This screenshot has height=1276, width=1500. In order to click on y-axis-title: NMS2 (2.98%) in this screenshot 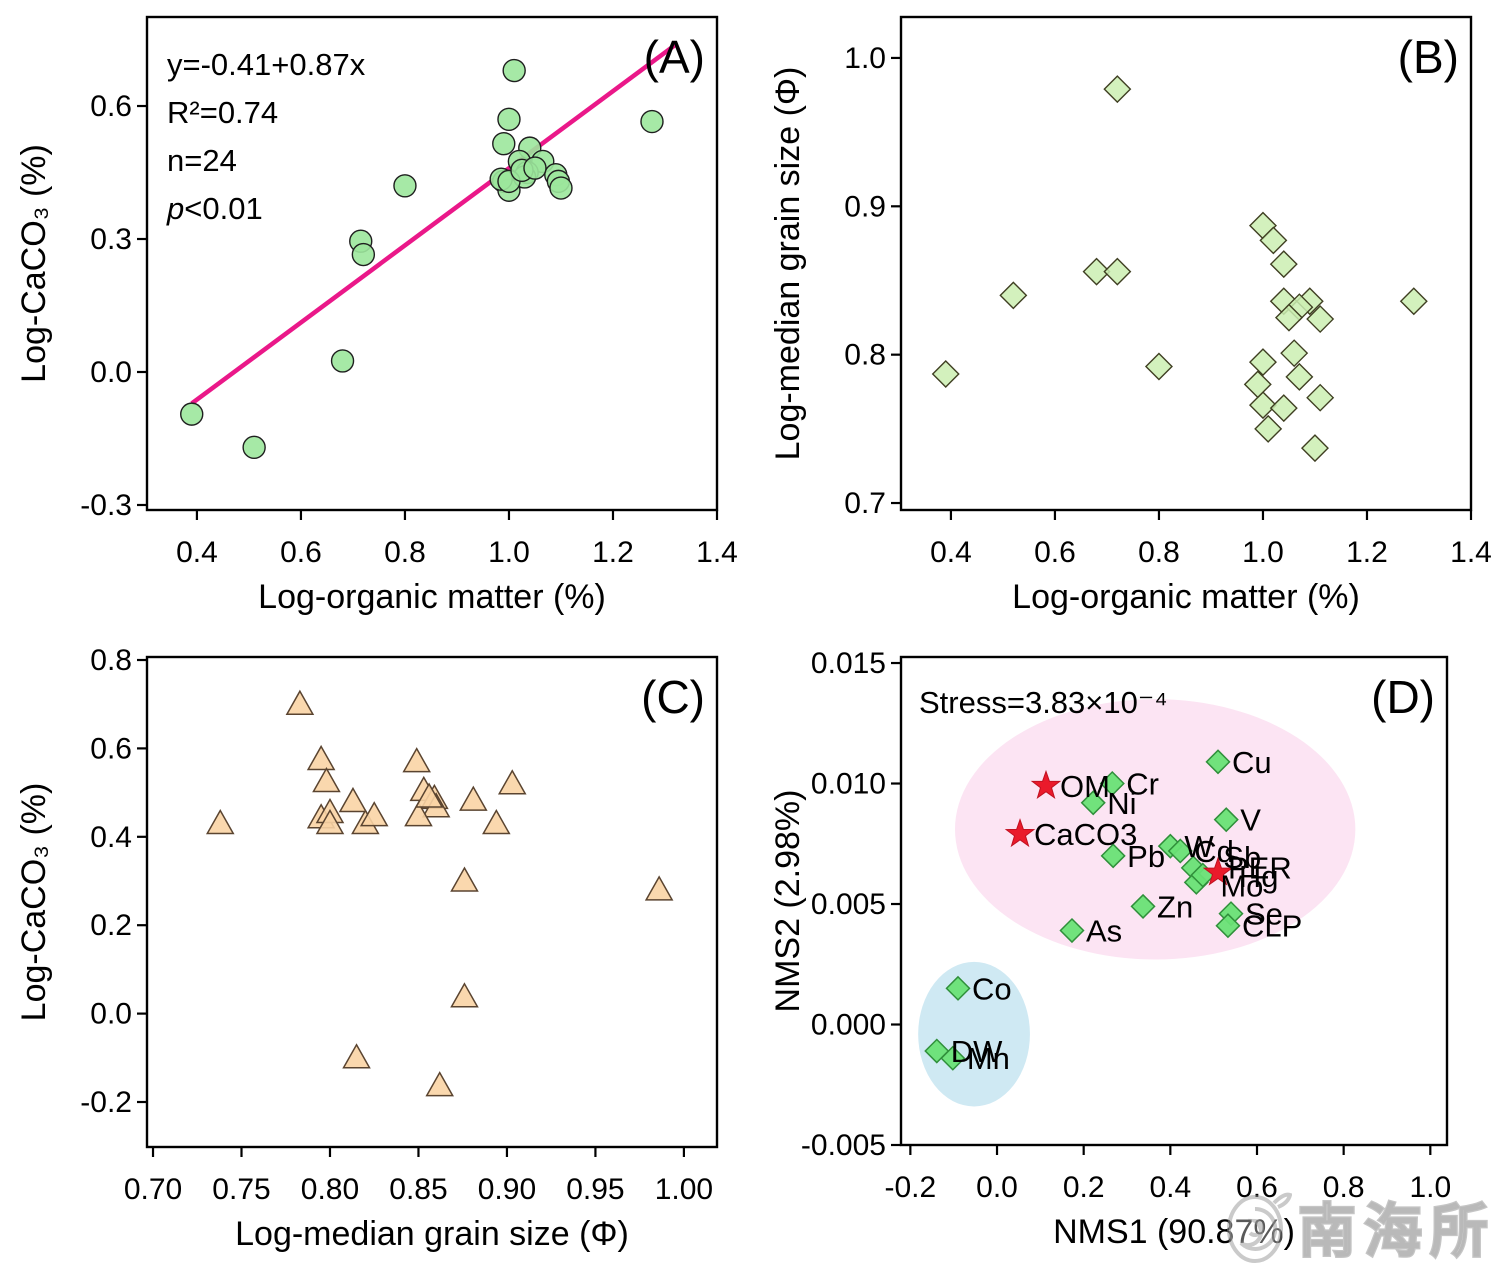, I will do `click(788, 901)`.